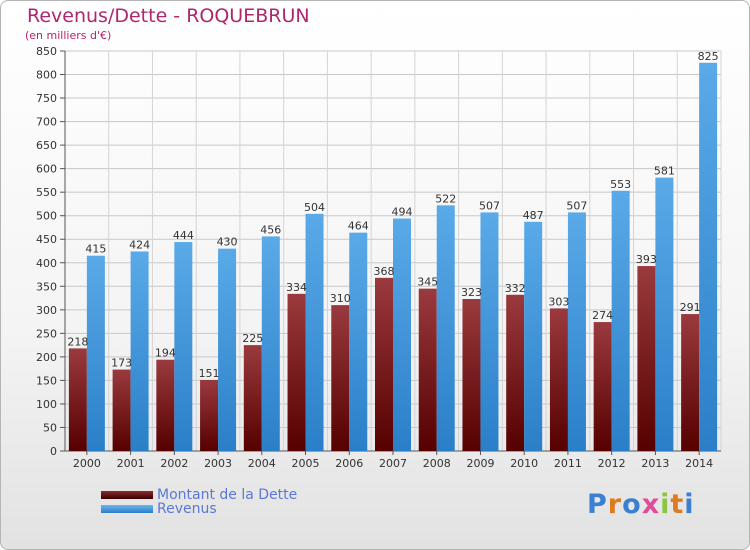 The image size is (750, 550). What do you see at coordinates (646, 259) in the screenshot?
I see `data-label-debt: 393` at bounding box center [646, 259].